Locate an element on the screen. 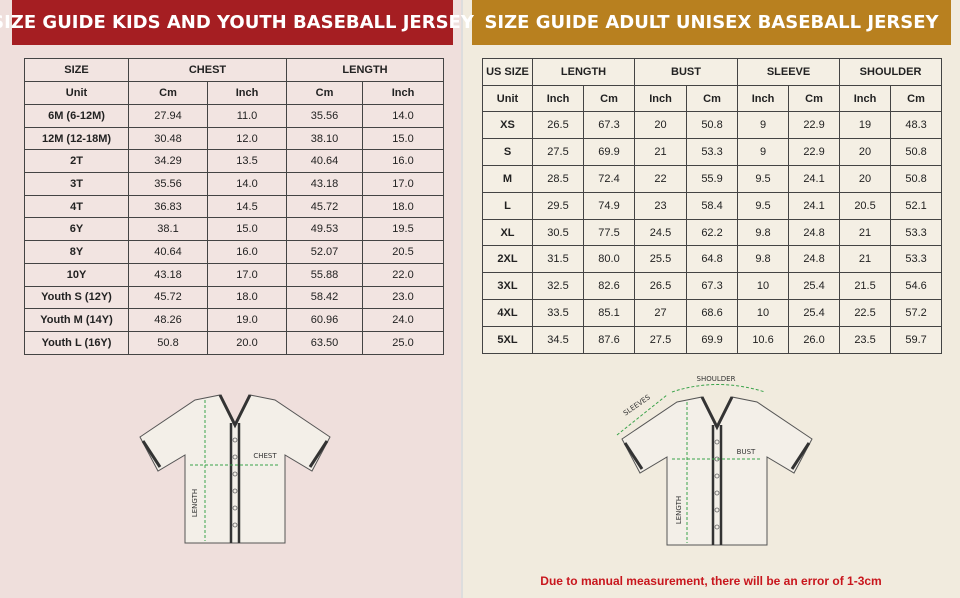 The height and width of the screenshot is (598, 960). value-cell: 22 is located at coordinates (661, 178).